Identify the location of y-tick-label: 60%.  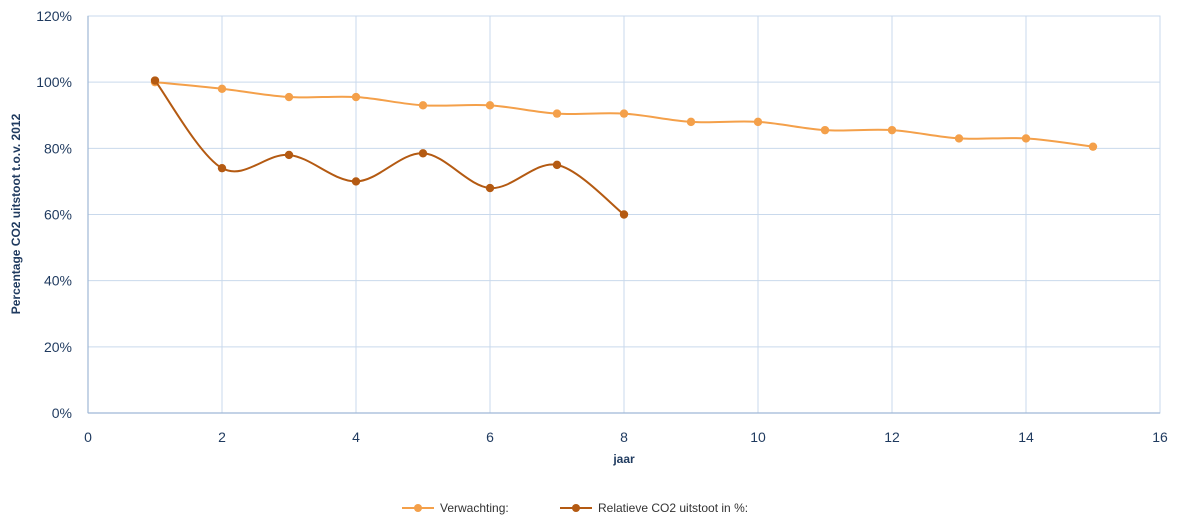
(58, 215).